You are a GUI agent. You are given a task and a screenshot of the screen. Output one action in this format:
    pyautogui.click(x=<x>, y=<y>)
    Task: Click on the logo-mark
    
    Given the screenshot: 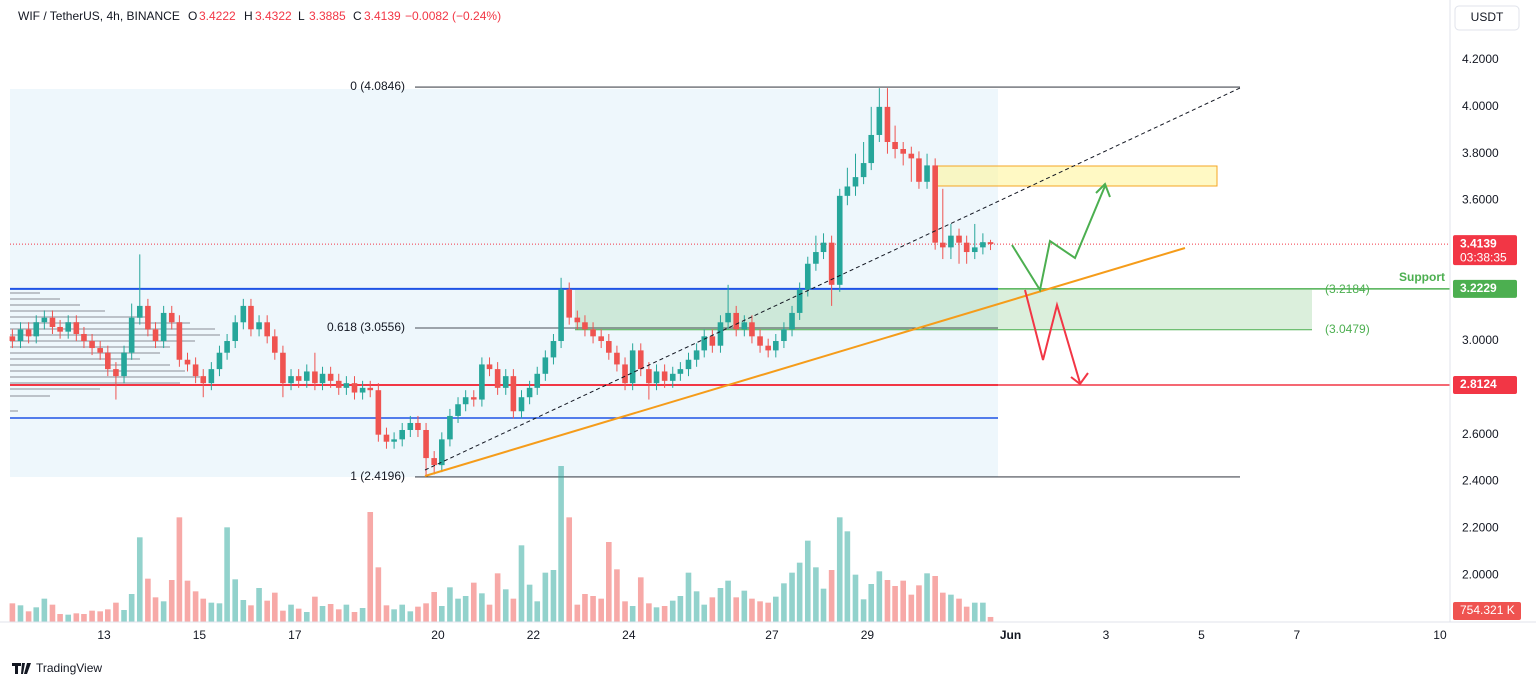 What is the action you would take?
    pyautogui.click(x=21, y=668)
    